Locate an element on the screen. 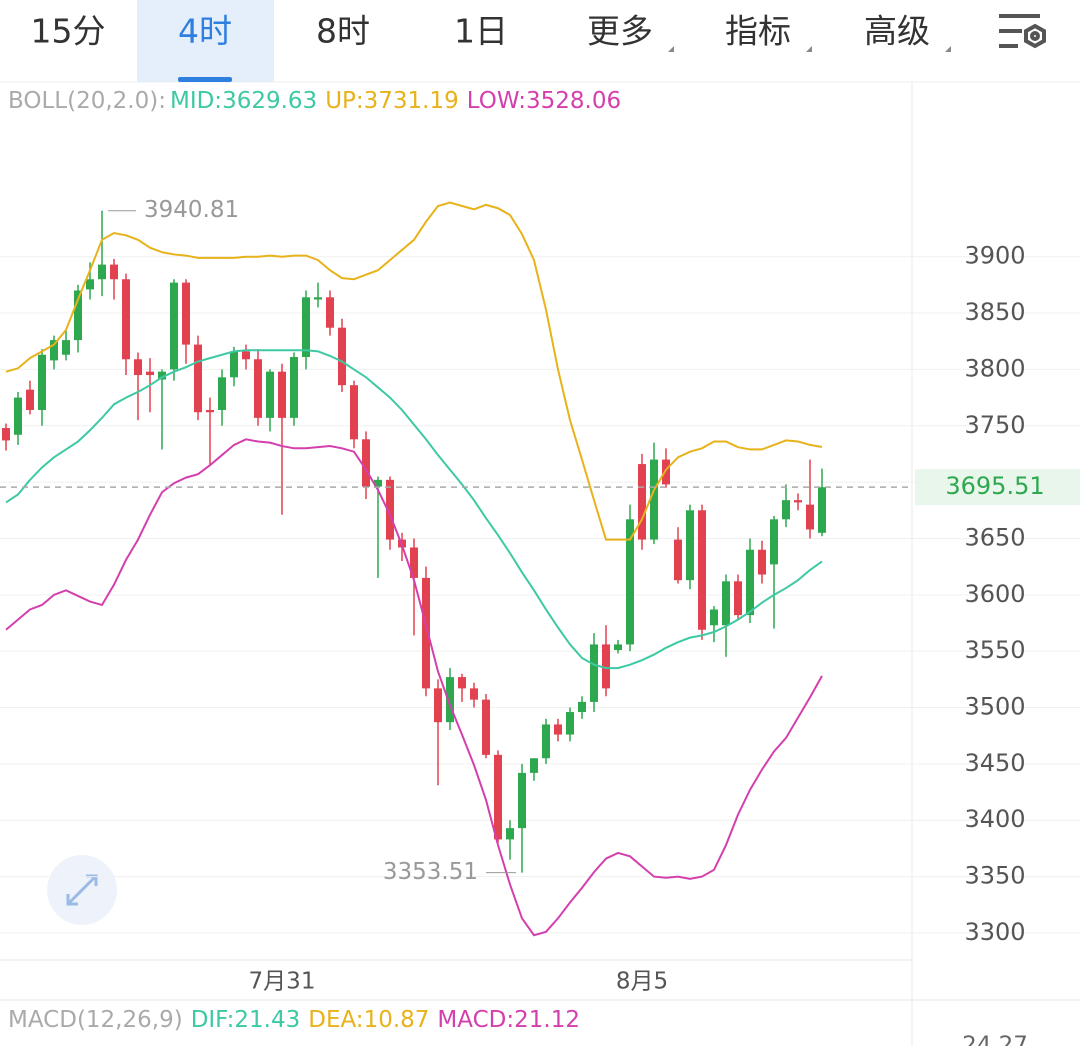  y-tick-label: 3450 is located at coordinates (994, 763).